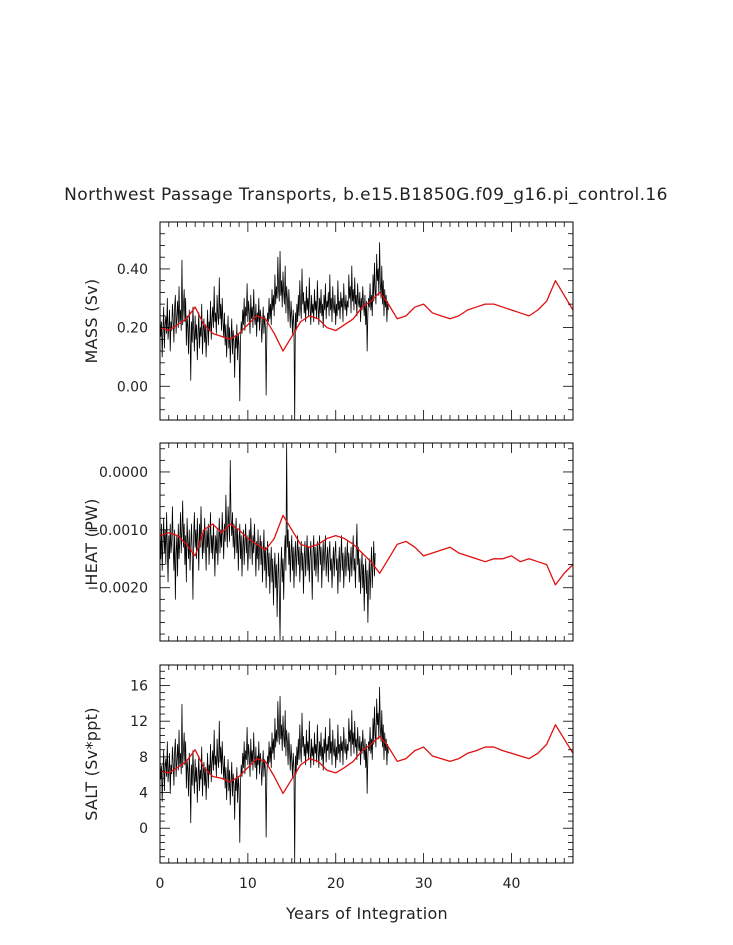 This screenshot has width=733, height=945. What do you see at coordinates (91, 764) in the screenshot?
I see `salt-y-axis-label: SALT (Sv*ppt)` at bounding box center [91, 764].